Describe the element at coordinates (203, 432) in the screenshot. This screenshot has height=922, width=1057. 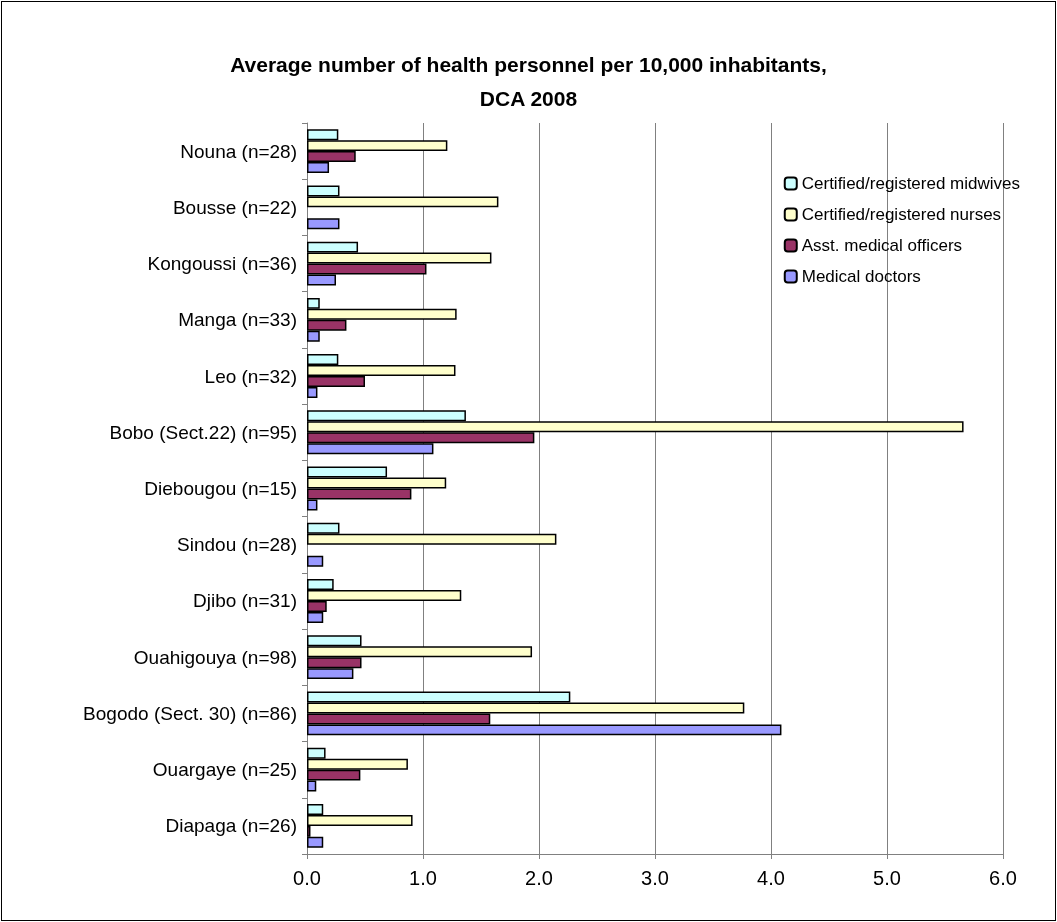
I see `y-tick-label: Bobo (Sect.22) (n=95)` at that location.